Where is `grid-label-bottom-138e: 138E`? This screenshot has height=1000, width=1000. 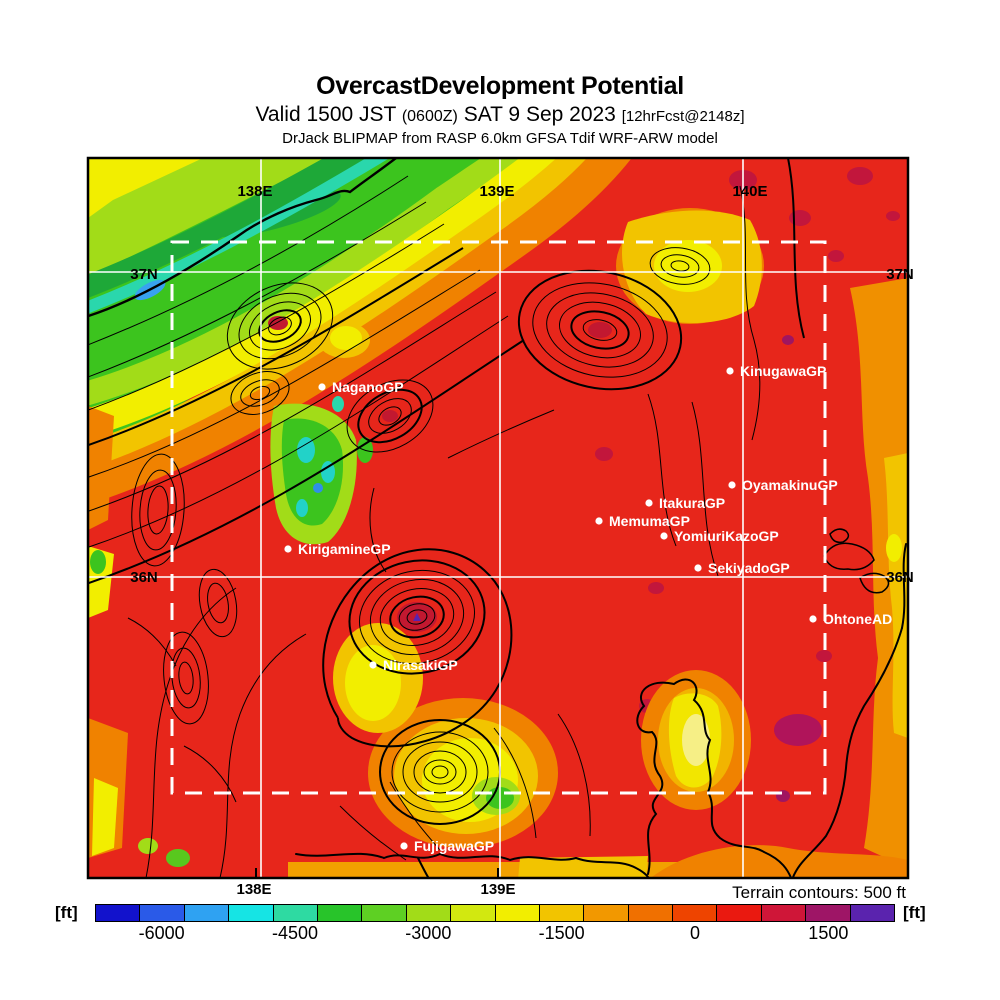
grid-label-bottom-138e: 138E is located at coordinates (254, 889).